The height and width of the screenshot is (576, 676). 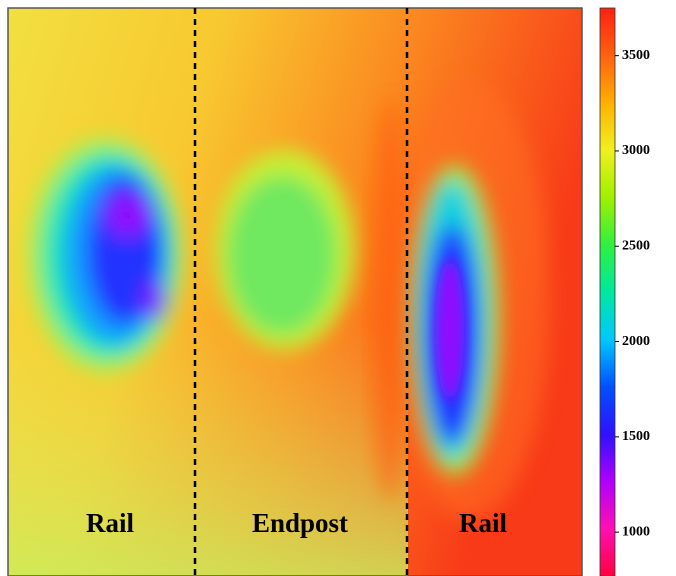 I want to click on colorbar-tick-label: 2000, so click(x=636, y=341).